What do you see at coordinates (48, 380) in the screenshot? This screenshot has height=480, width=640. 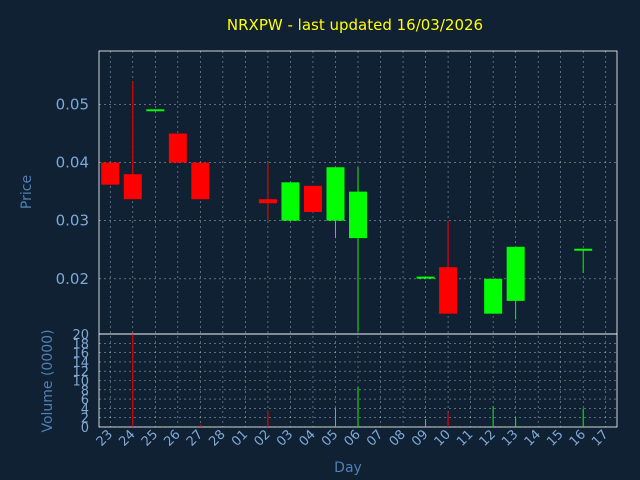 I see `volume-axis-label: Volume (0000)` at bounding box center [48, 380].